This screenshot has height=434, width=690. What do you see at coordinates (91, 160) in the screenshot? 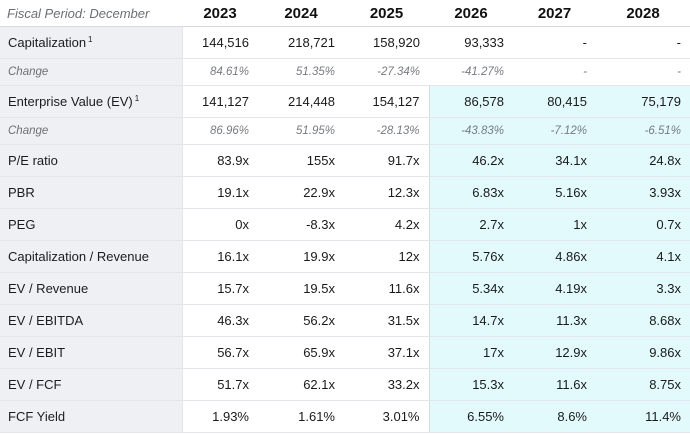
I see `row-label: P/E ratio` at bounding box center [91, 160].